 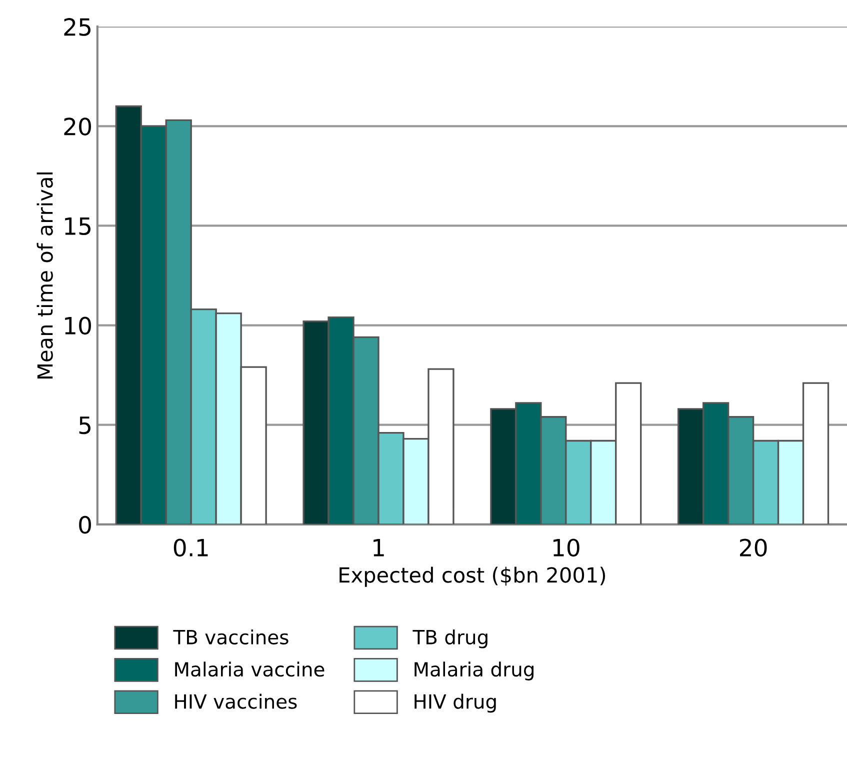 I want to click on x-tick-label: 20, so click(x=753, y=547).